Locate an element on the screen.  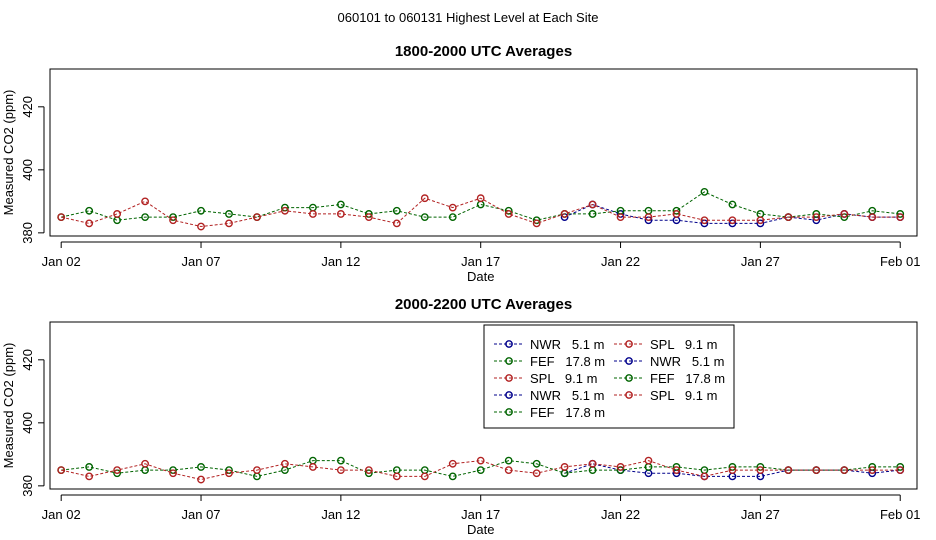
x-tick-label: Jan 27 is located at coordinates (760, 514).